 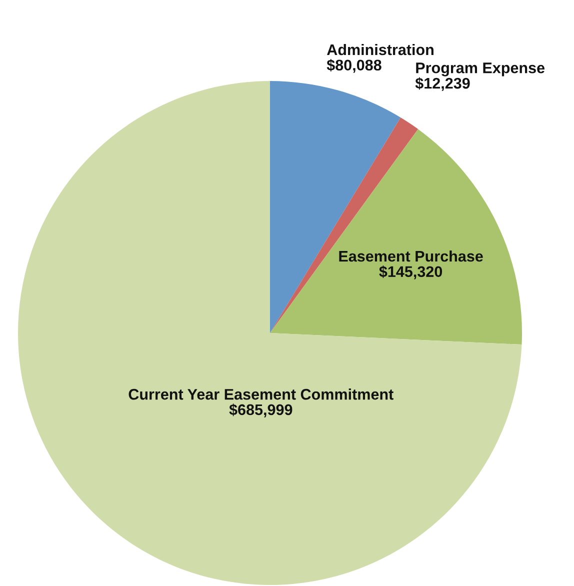 What do you see at coordinates (442, 84) in the screenshot?
I see `data-label: $12,239` at bounding box center [442, 84].